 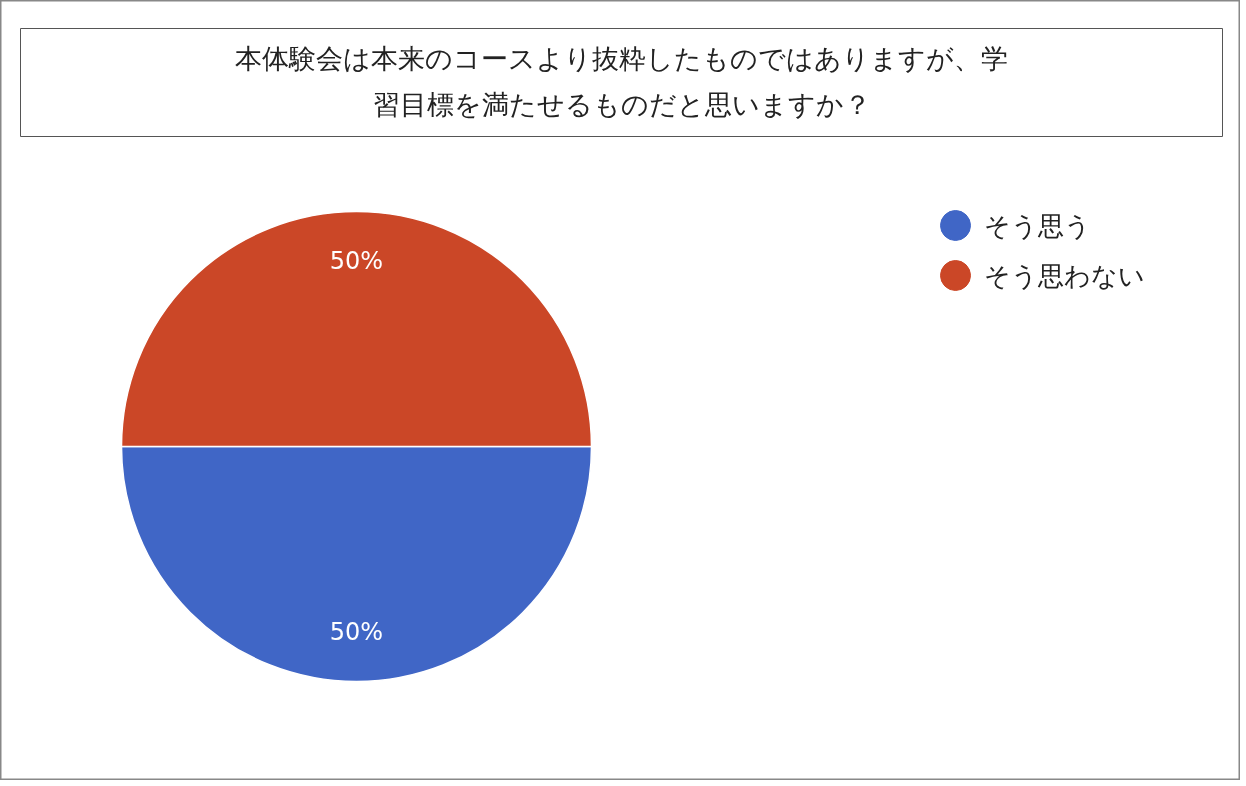 I want to click on legend-label: そう思う, so click(x=1037, y=225).